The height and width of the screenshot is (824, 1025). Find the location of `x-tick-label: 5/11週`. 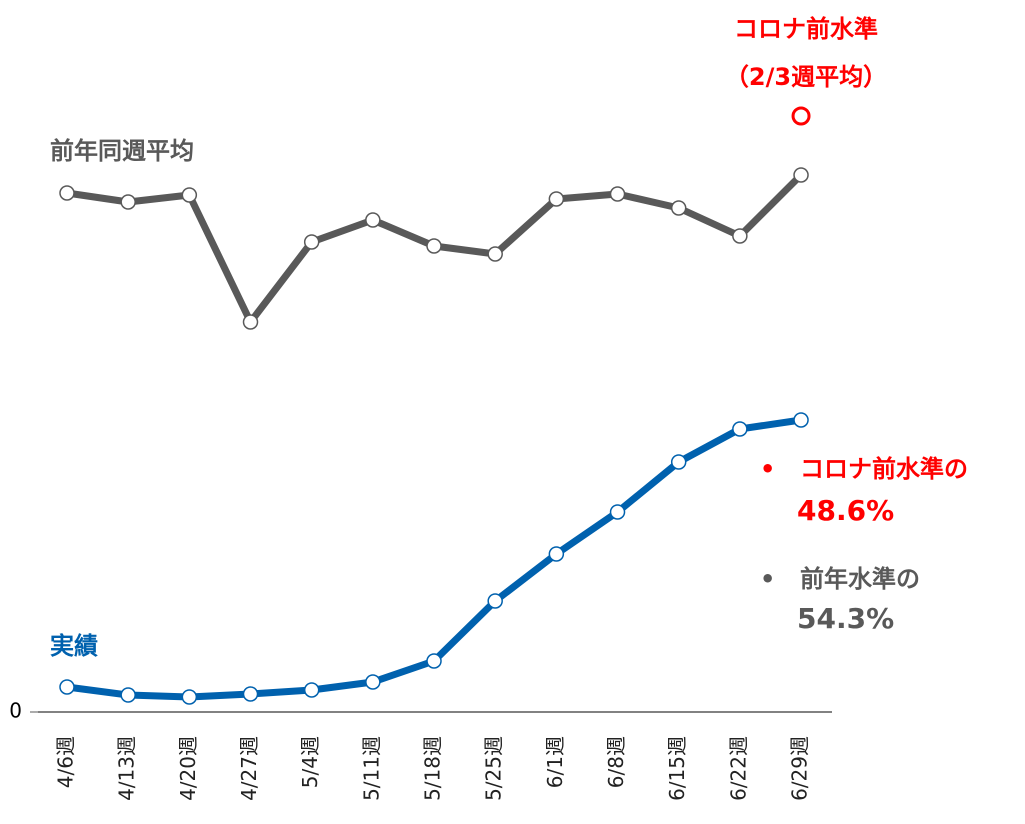

x-tick-label: 5/11週 is located at coordinates (371, 768).